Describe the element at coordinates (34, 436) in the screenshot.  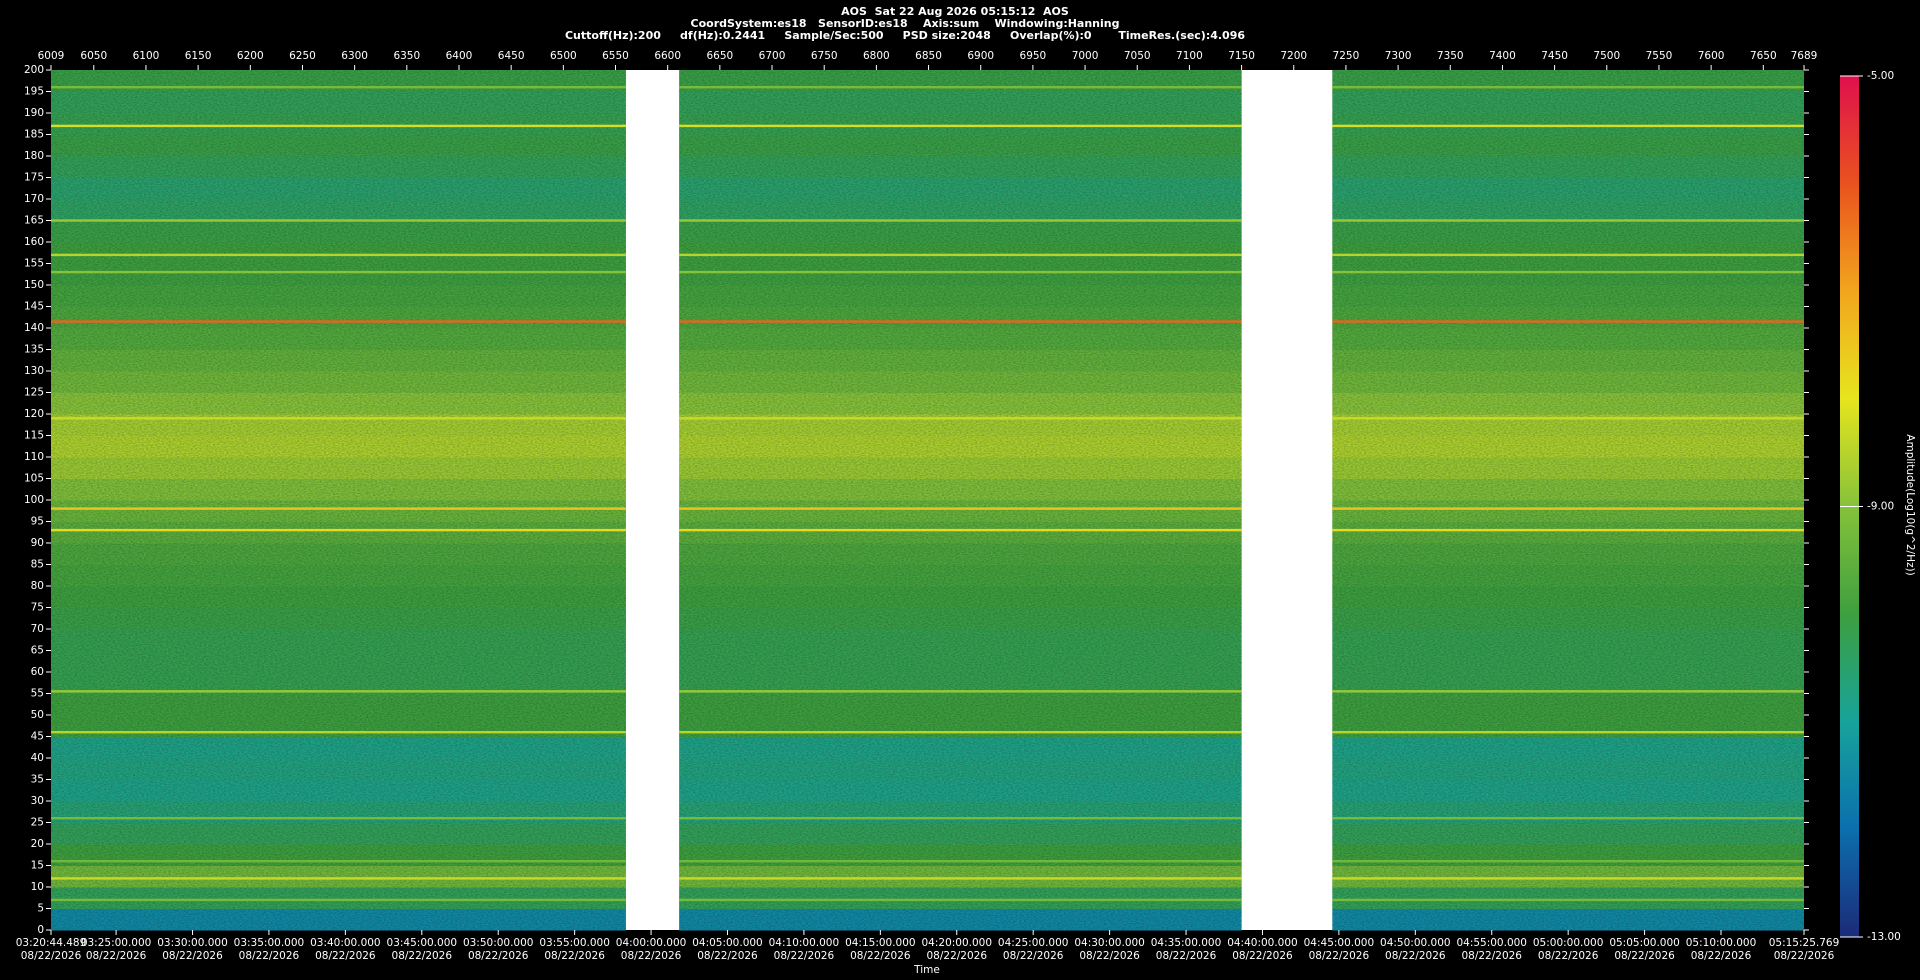
I see `y-tick-label: 115` at that location.